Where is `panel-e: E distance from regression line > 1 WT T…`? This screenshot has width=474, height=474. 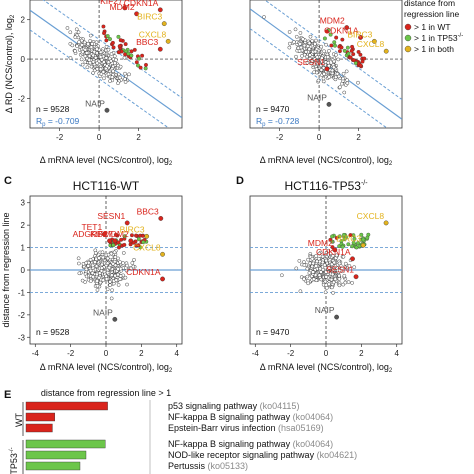
panel-e: E distance from regression line > 1 WT T… is located at coordinates (180, 431).